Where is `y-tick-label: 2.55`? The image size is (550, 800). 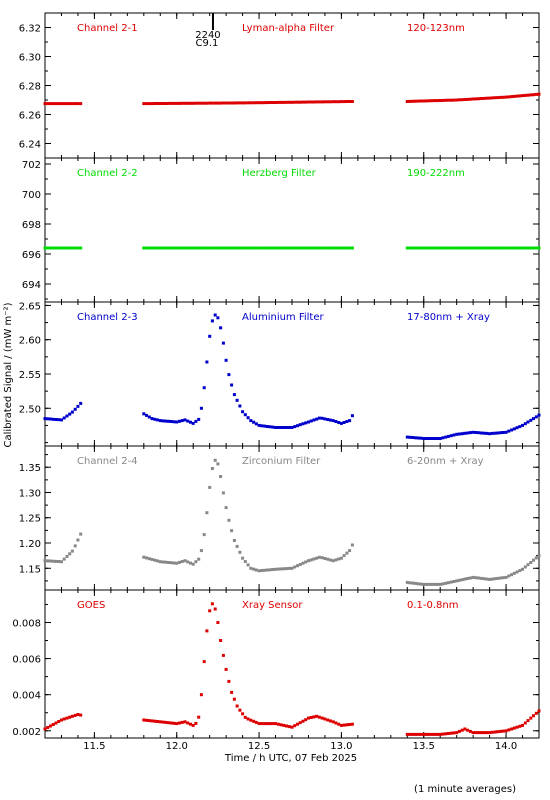
y-tick-label: 2.55 is located at coordinates (30, 375).